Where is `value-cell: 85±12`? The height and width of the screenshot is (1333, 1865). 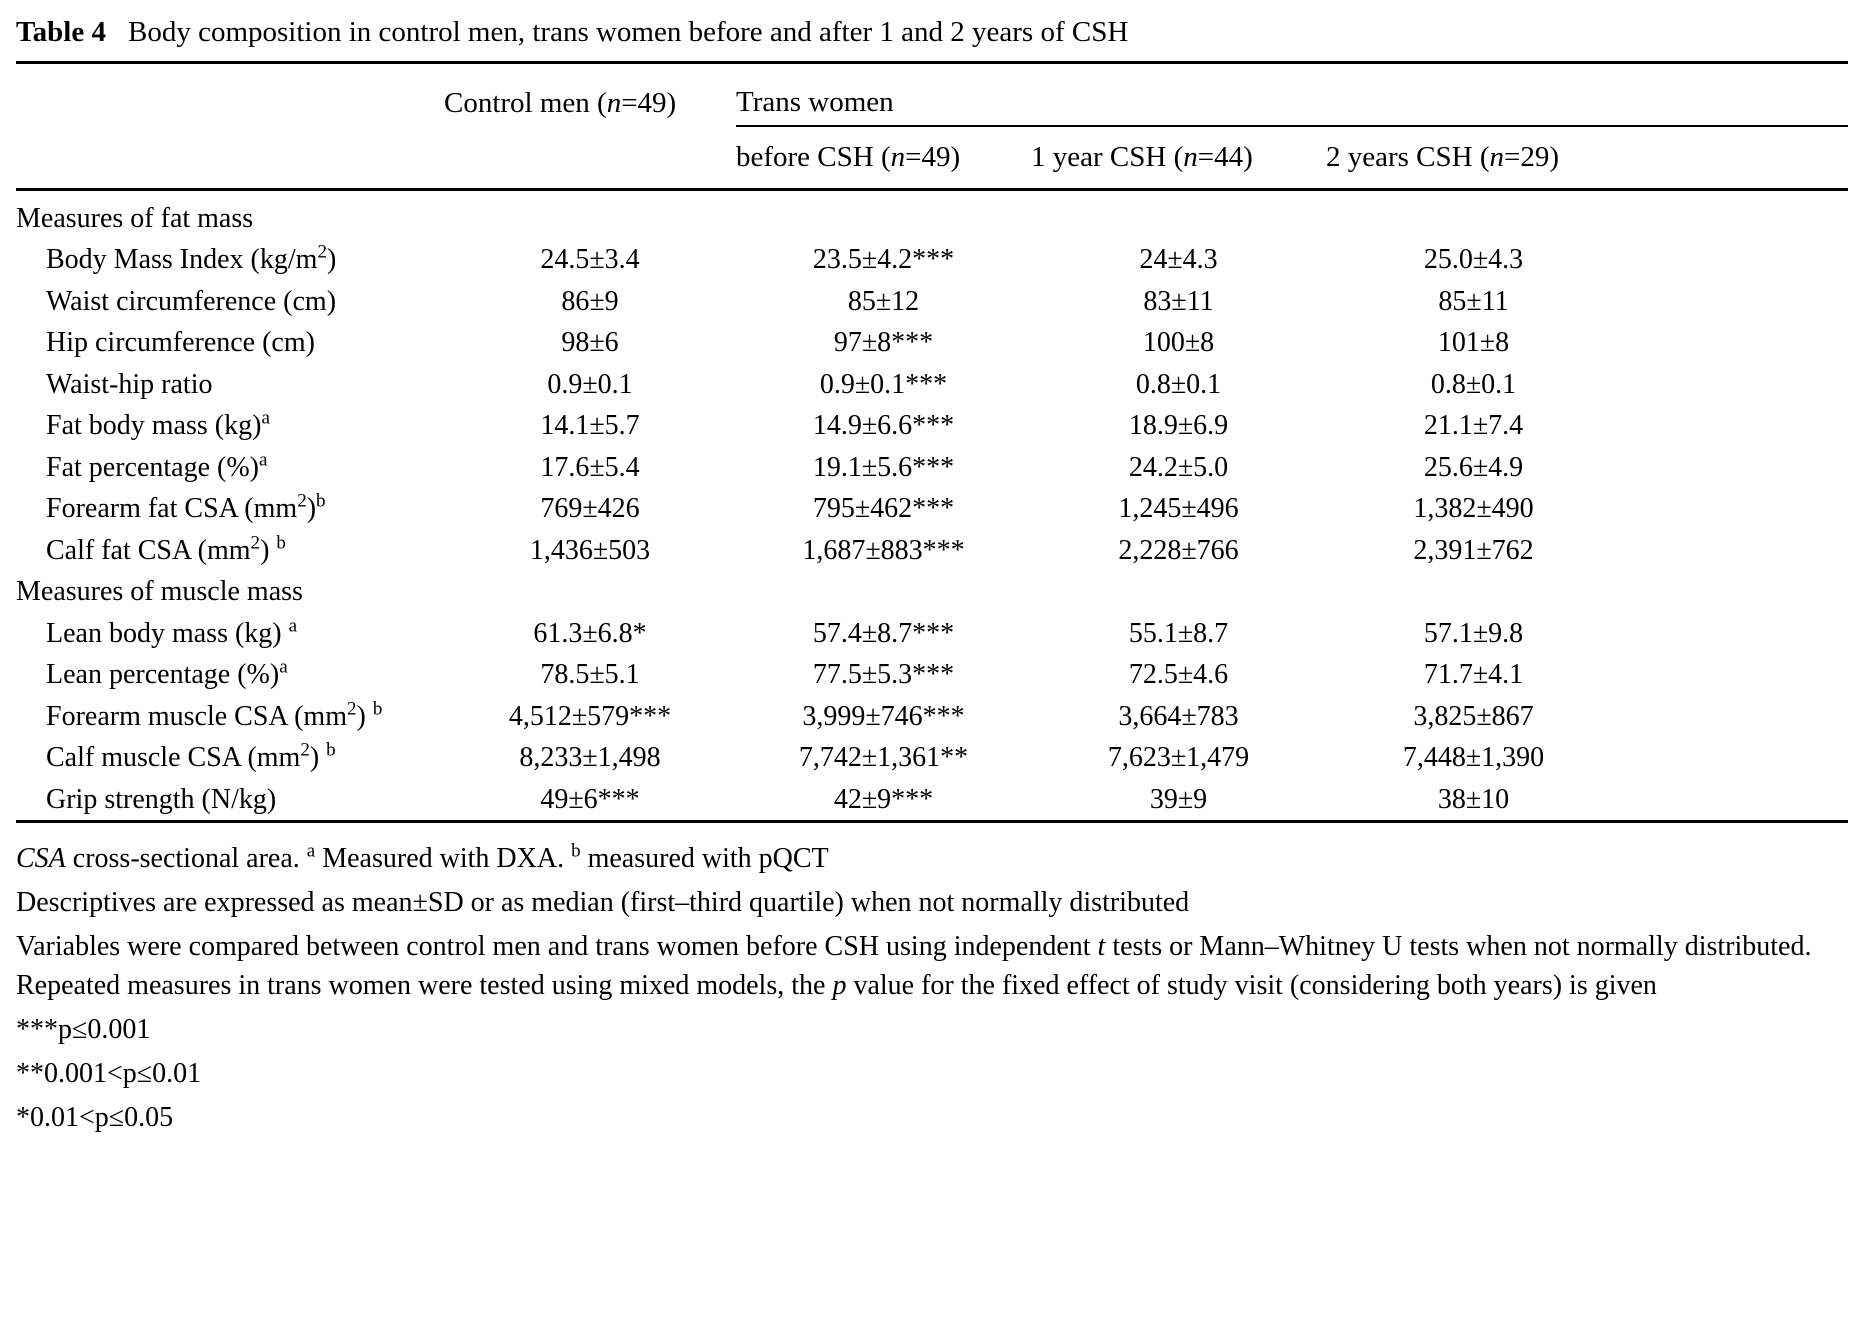 value-cell: 85±12 is located at coordinates (883, 301).